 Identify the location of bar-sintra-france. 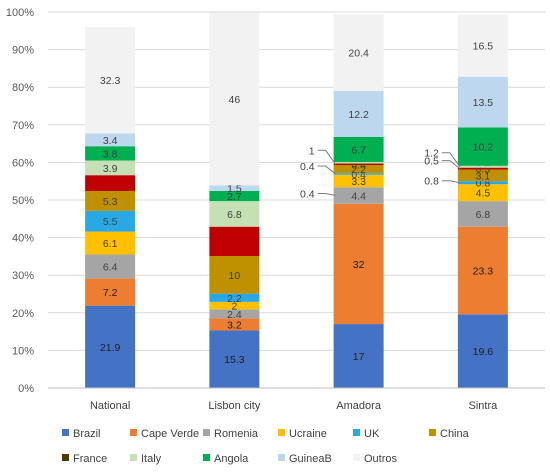
(482, 168).